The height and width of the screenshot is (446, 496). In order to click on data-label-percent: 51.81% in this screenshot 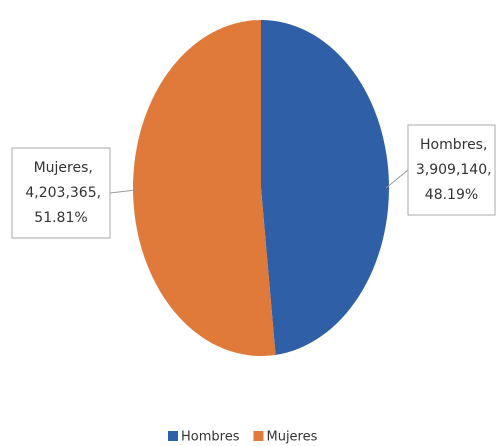, I will do `click(60, 218)`.